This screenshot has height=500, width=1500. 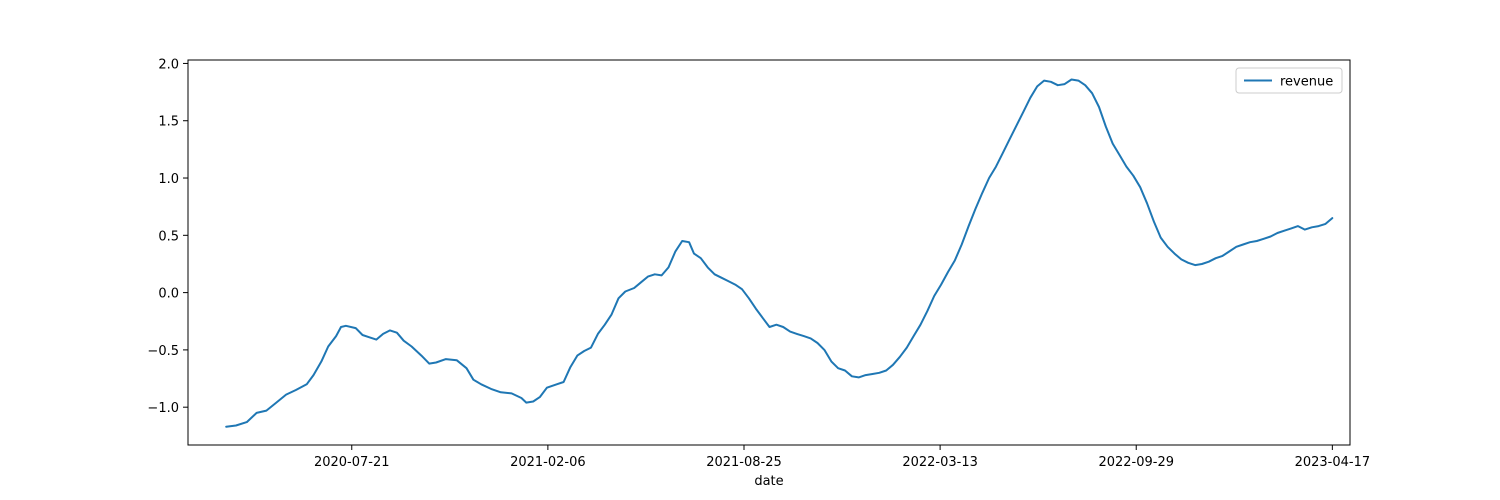 I want to click on legend-box, so click(x=1289, y=80).